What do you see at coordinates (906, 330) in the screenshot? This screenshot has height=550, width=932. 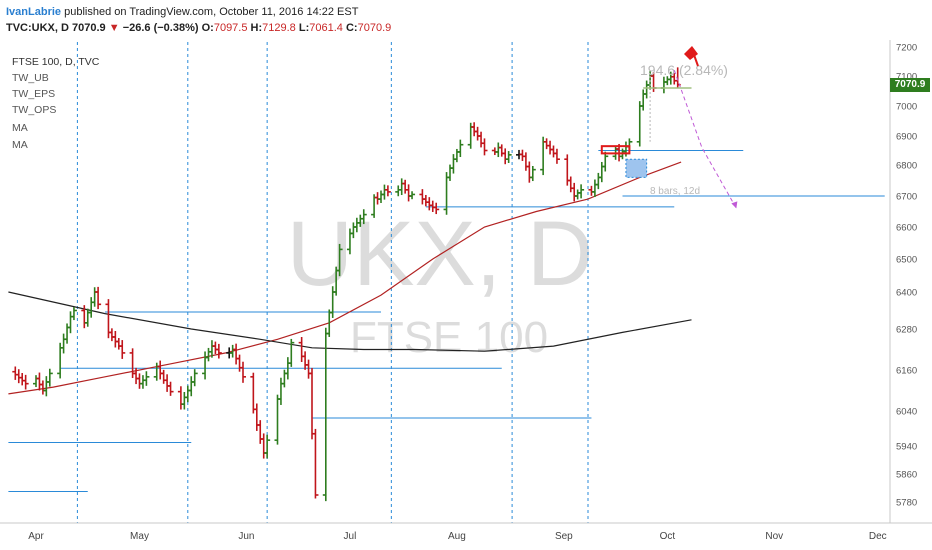 I see `y-tick-label: 6280` at bounding box center [906, 330].